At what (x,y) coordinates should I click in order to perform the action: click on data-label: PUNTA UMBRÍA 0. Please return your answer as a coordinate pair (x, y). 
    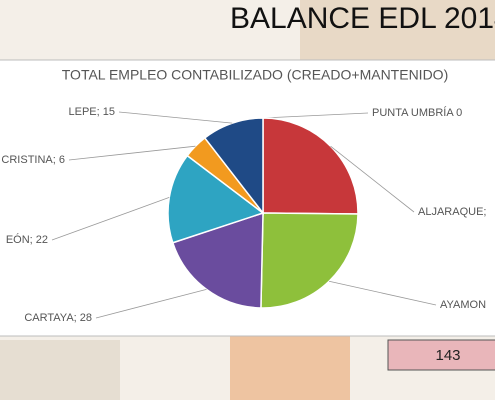
    Looking at the image, I should click on (417, 112).